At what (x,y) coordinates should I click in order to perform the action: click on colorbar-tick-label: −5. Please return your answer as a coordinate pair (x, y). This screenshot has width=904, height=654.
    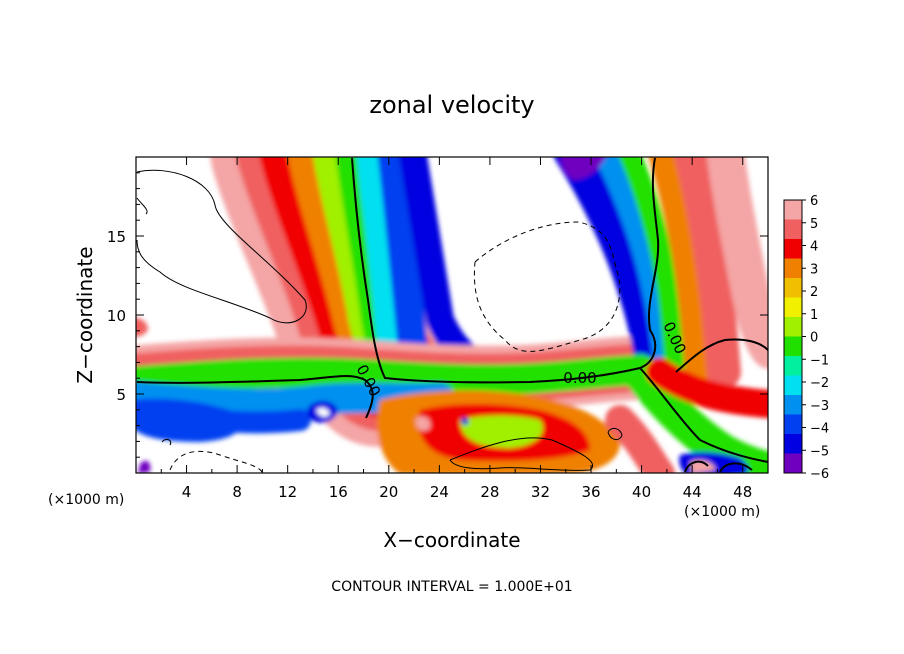
    Looking at the image, I should click on (819, 451).